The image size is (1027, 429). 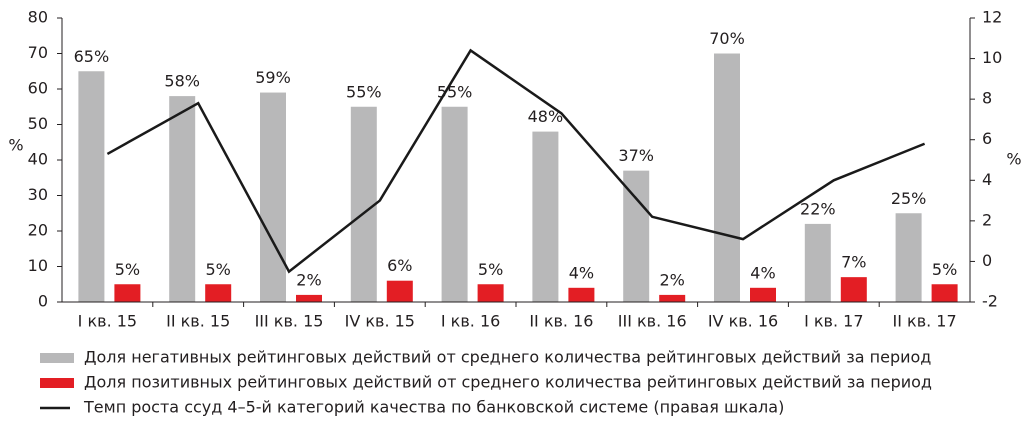 I want to click on value-label: 48%, so click(x=546, y=116).